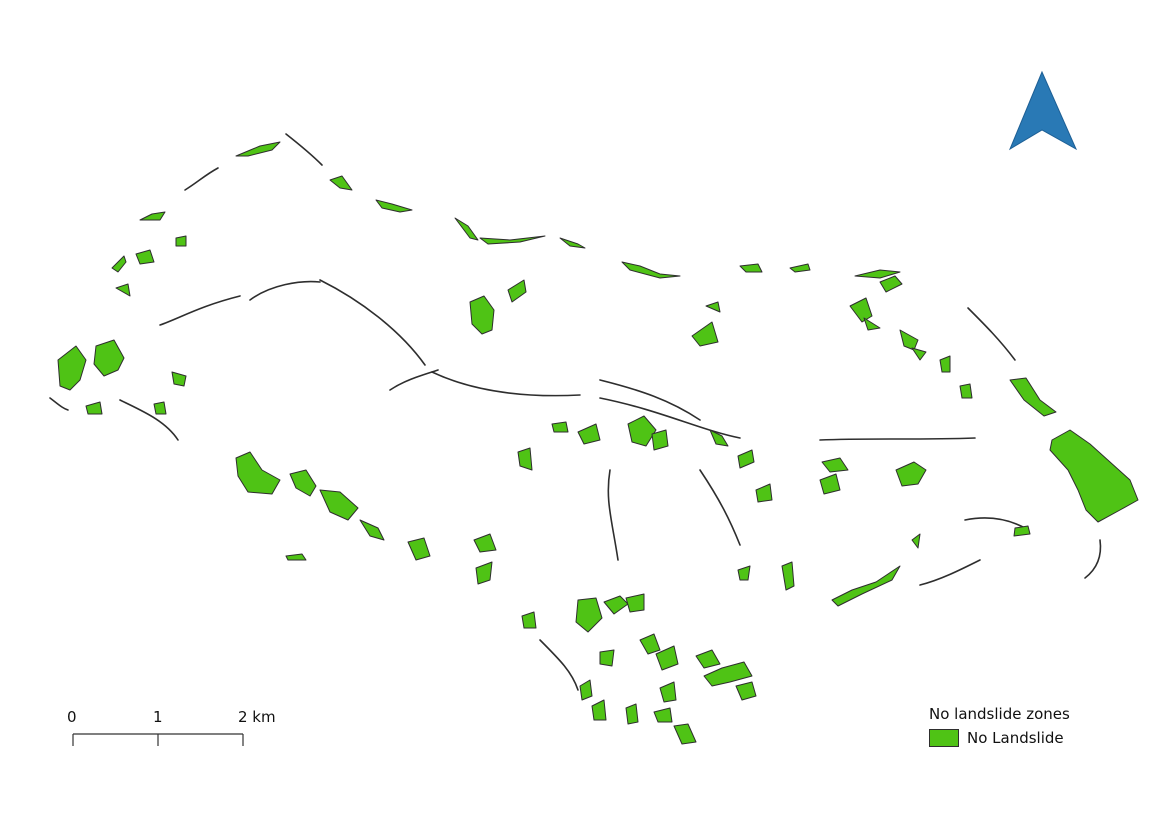 Image resolution: width=1169 pixels, height=826 pixels. What do you see at coordinates (257, 717) in the screenshot?
I see `scale-label-2: 2 km` at bounding box center [257, 717].